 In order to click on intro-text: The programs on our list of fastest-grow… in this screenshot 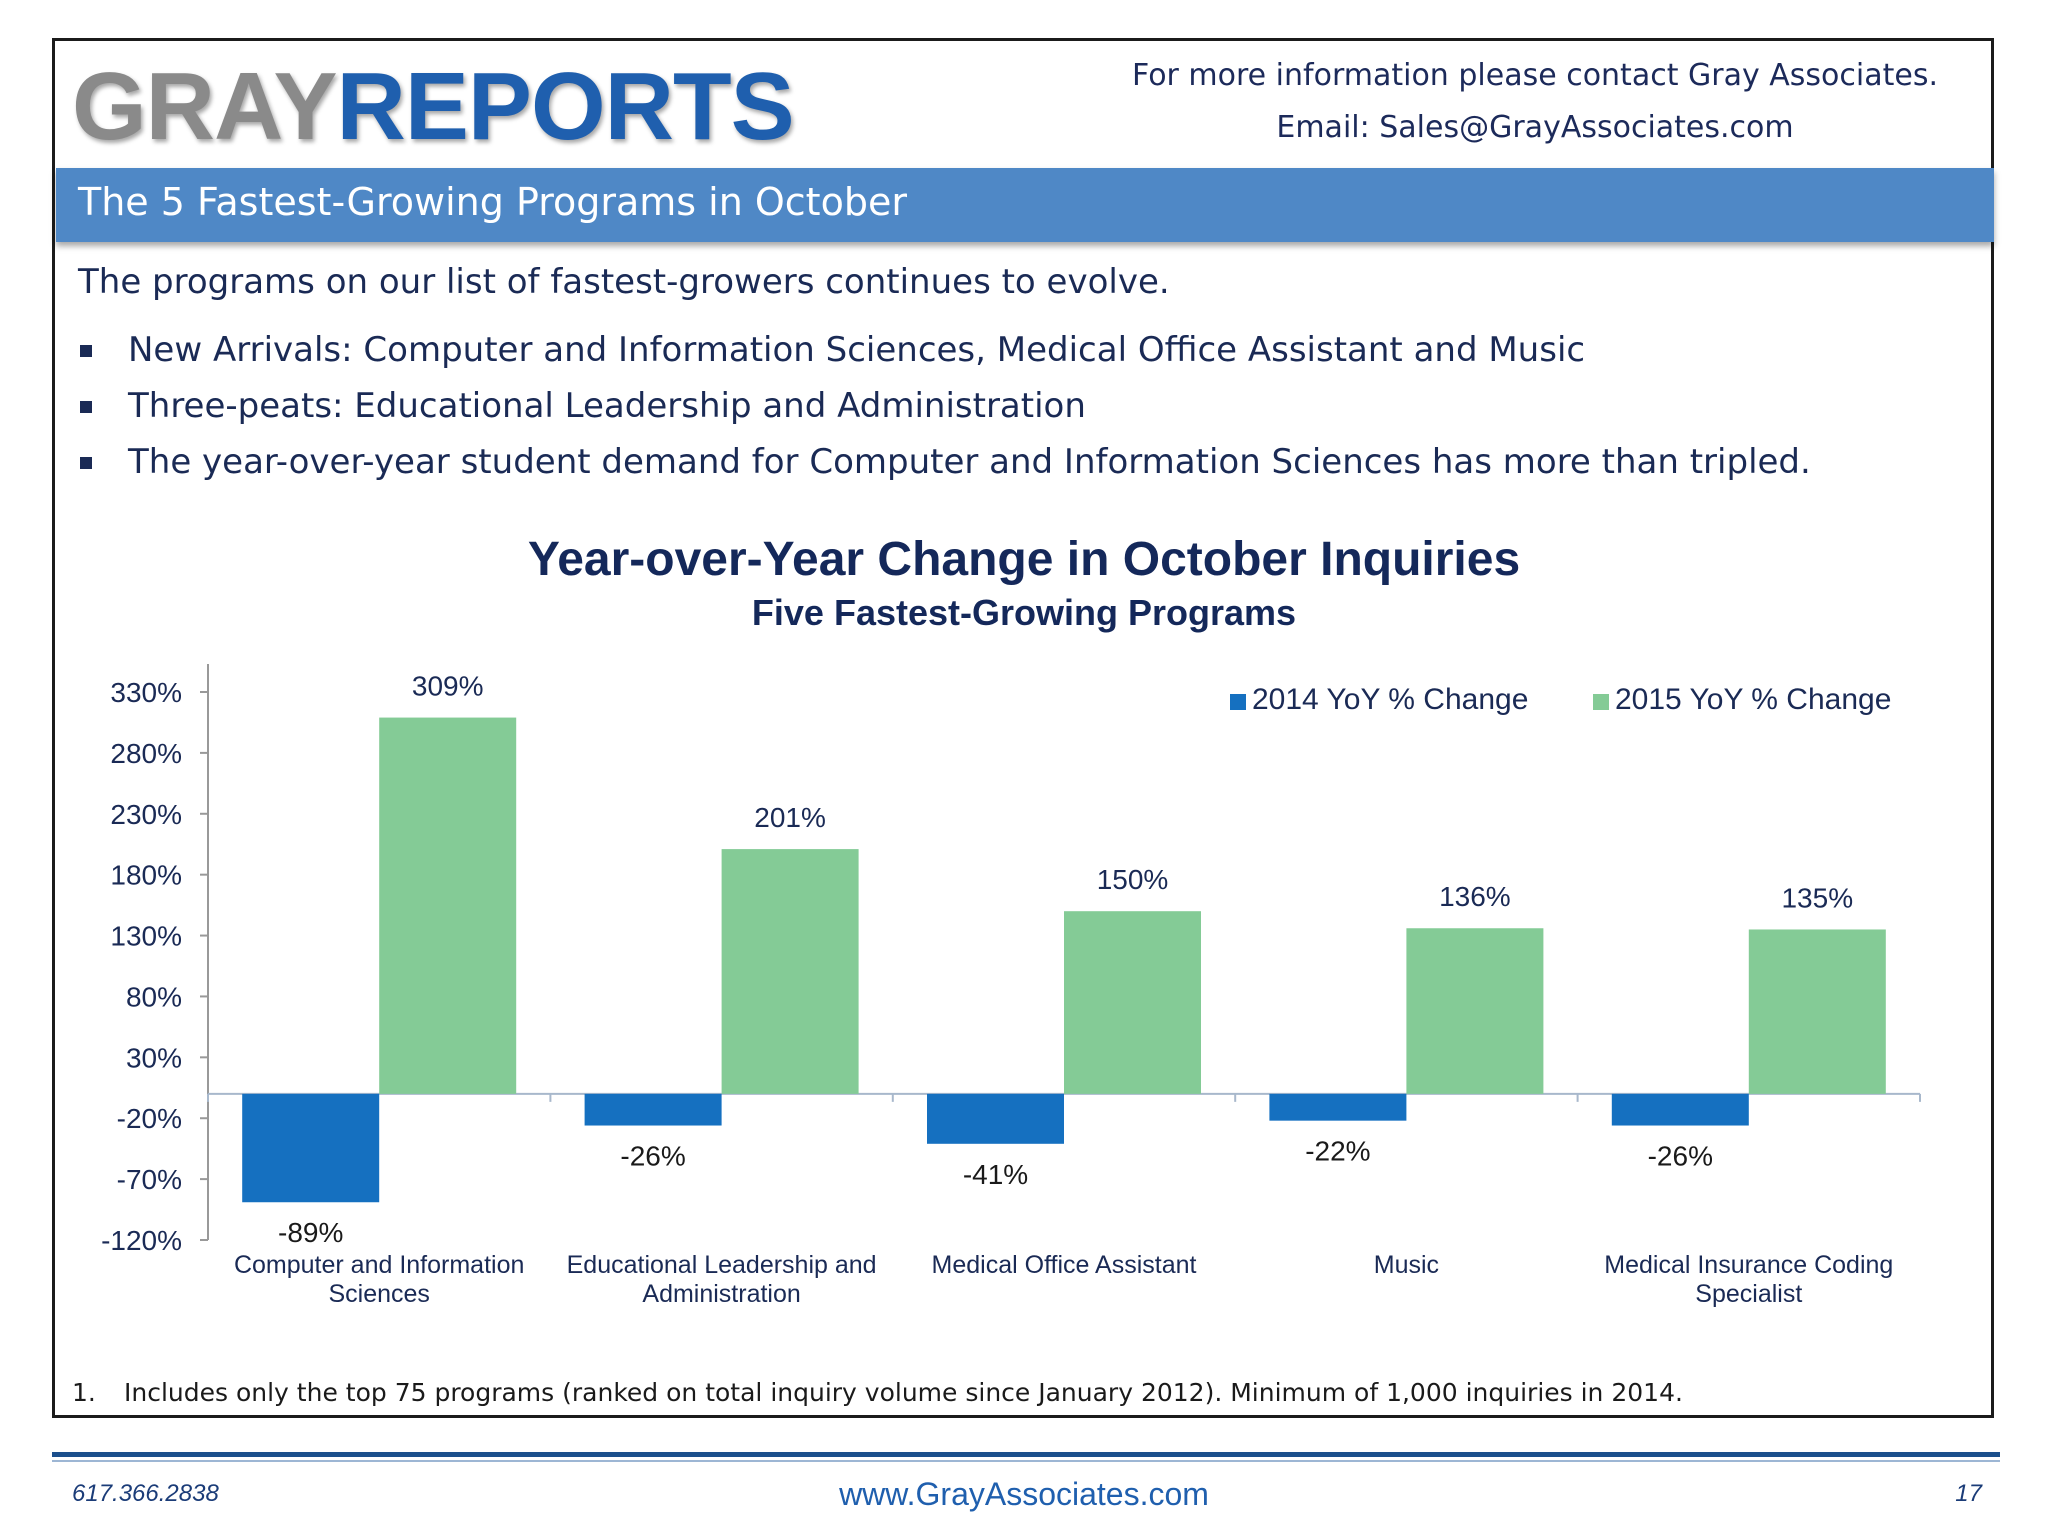, I will do `click(624, 282)`.